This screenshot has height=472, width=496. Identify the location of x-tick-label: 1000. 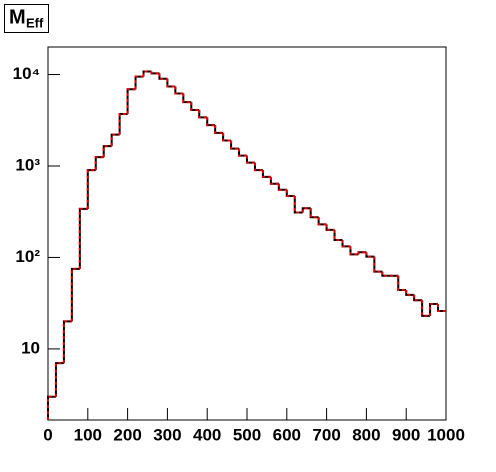
(446, 434).